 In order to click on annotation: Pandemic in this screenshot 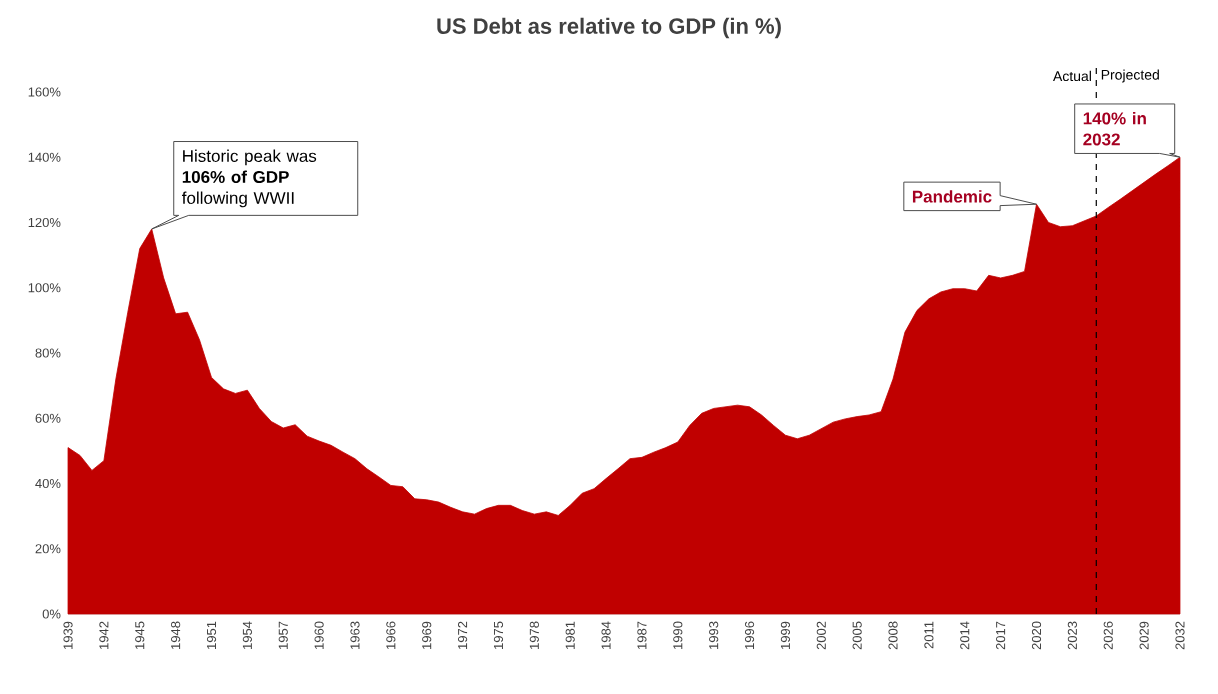, I will do `click(952, 196)`.